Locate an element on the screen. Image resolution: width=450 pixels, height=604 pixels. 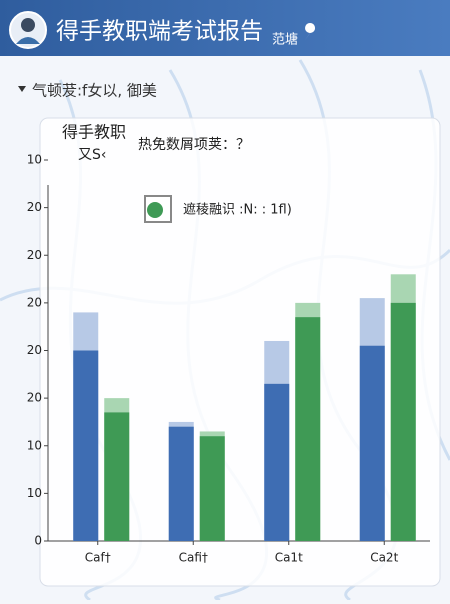
chart-subtitle: 又S‹ is located at coordinates (92, 155).